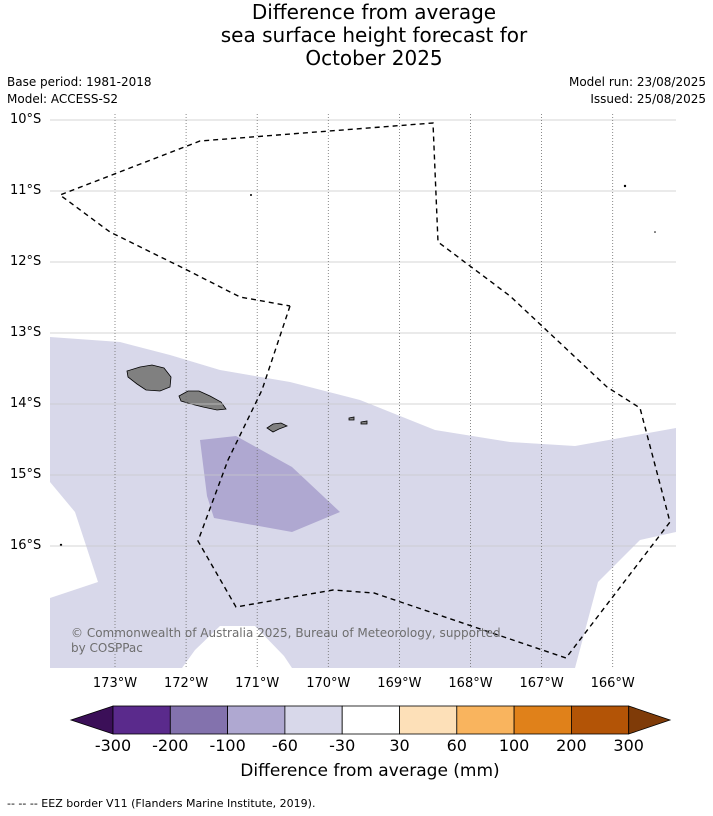 The height and width of the screenshot is (816, 713). What do you see at coordinates (284, 745) in the screenshot?
I see `colorbar-tick-label: -60` at bounding box center [284, 745].